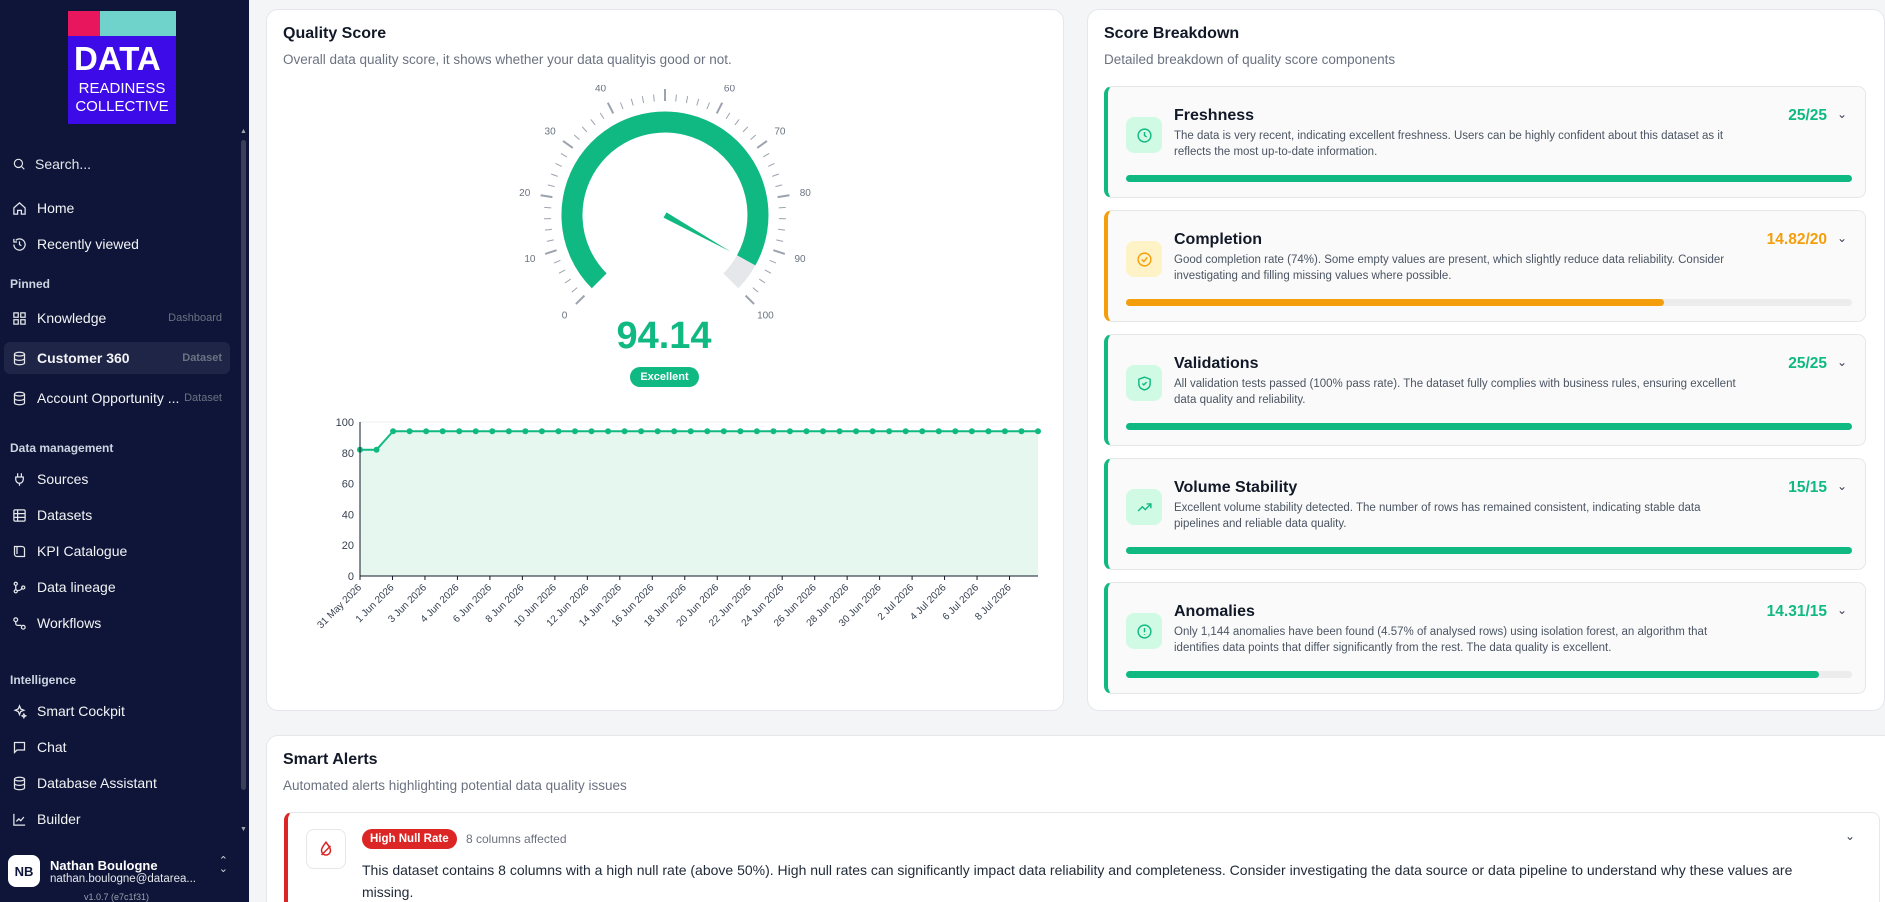  I want to click on gauge-tick-label: 40, so click(601, 89).